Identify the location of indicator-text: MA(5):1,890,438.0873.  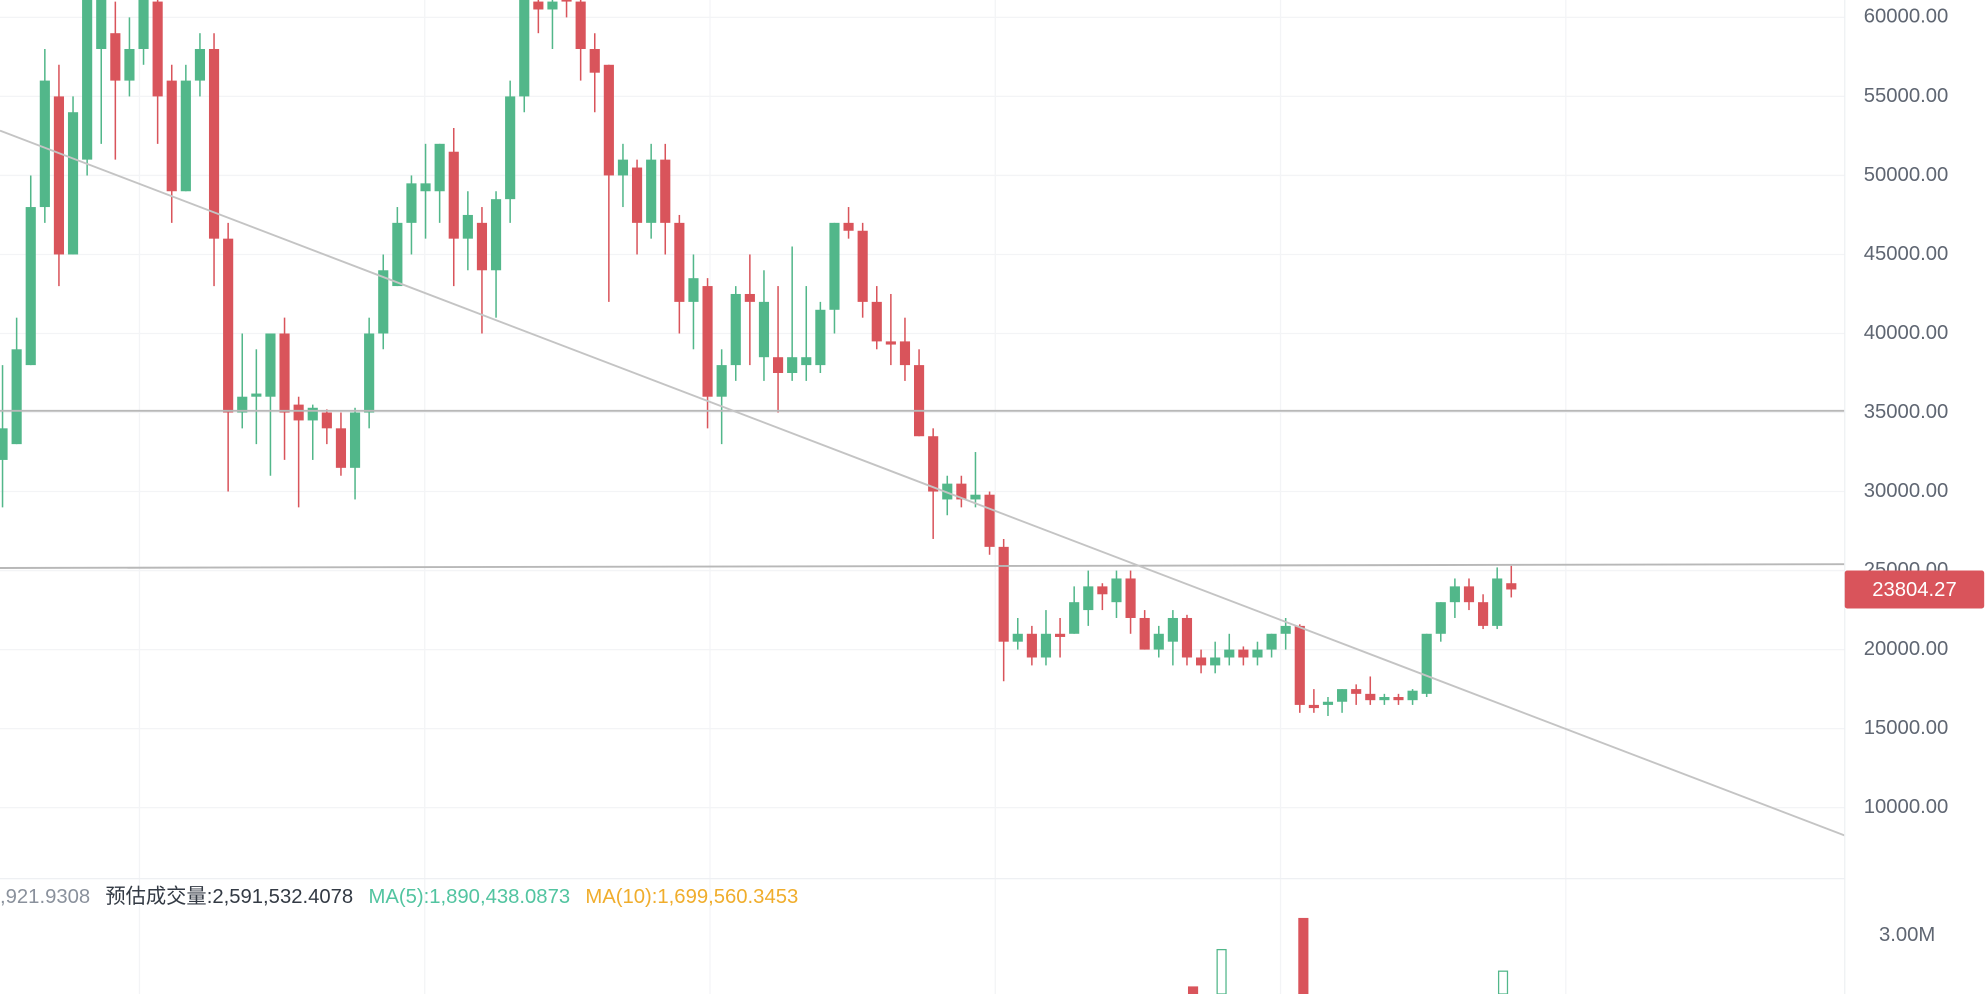
(469, 897).